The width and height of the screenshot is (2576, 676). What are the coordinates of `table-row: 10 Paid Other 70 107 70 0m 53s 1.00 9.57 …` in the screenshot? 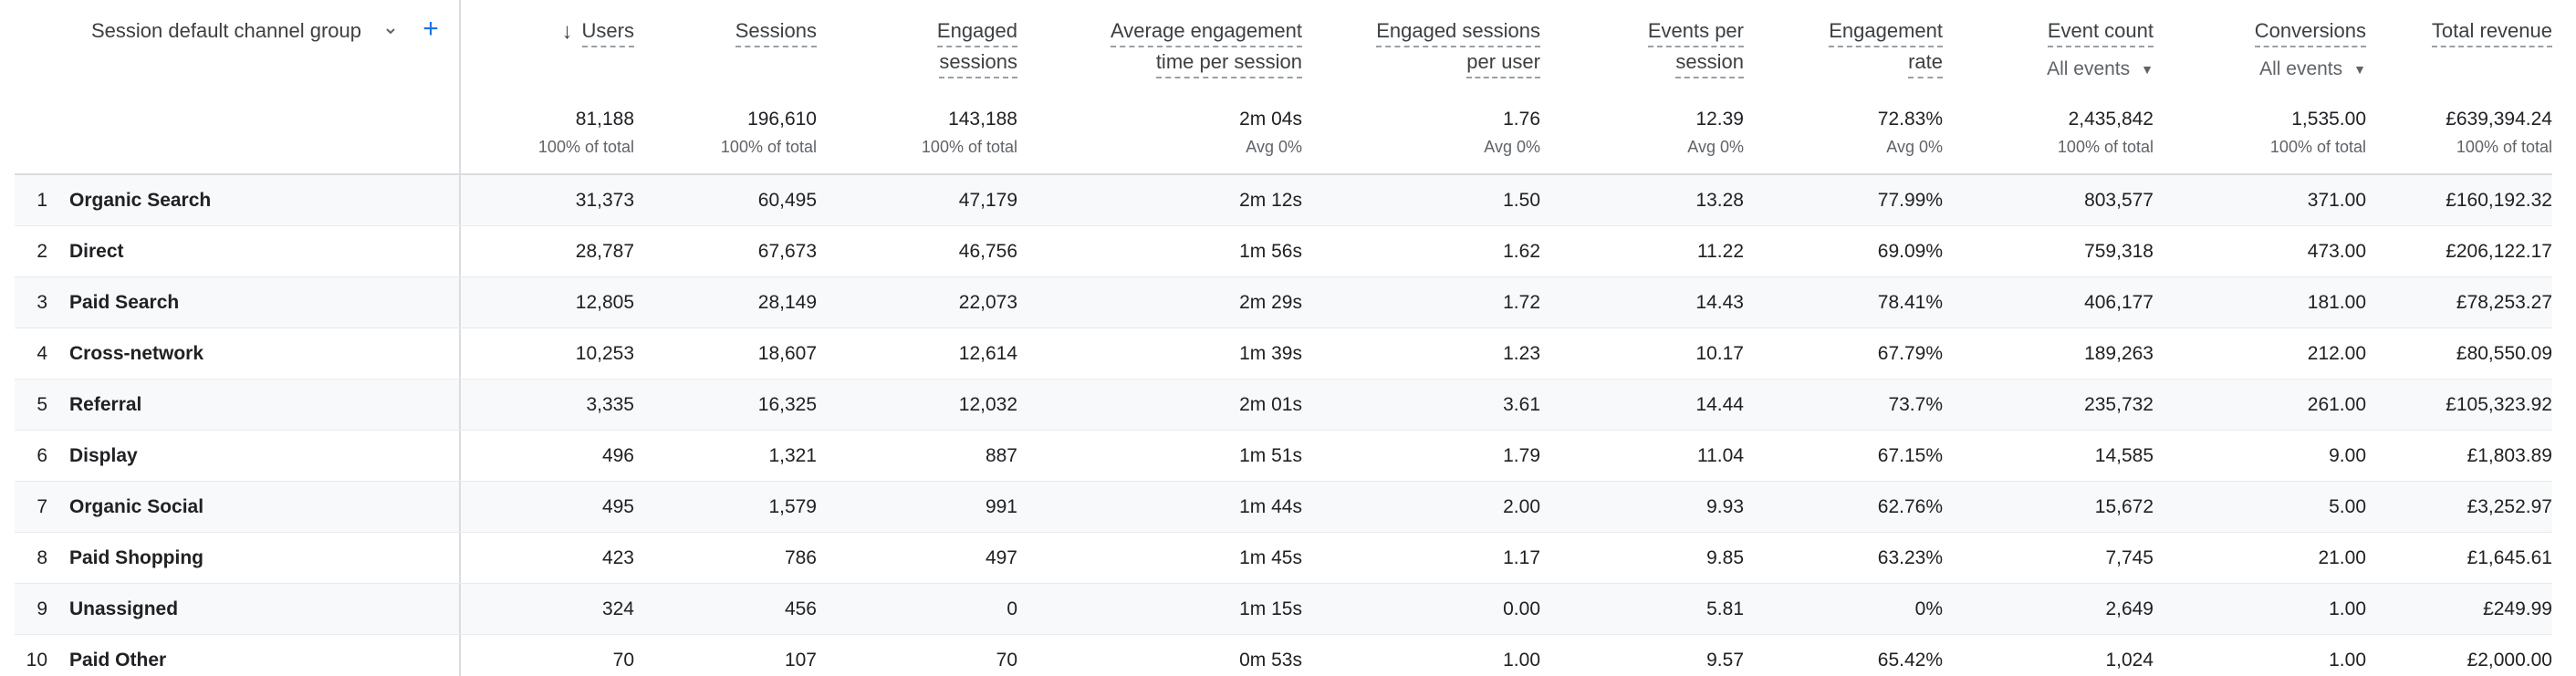 It's located at (1283, 655).